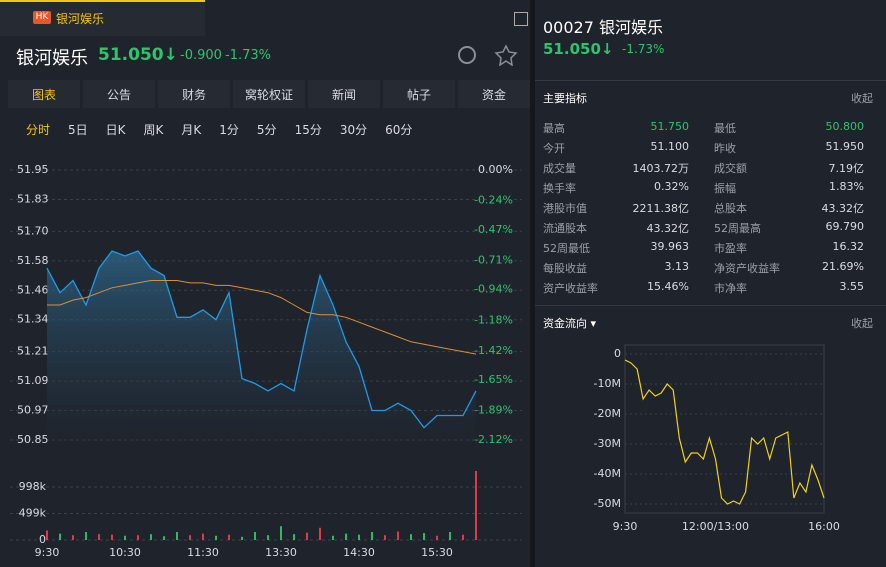 Image resolution: width=886 pixels, height=567 pixels. Describe the element at coordinates (344, 94) in the screenshot. I see `tab: 新闻` at that location.